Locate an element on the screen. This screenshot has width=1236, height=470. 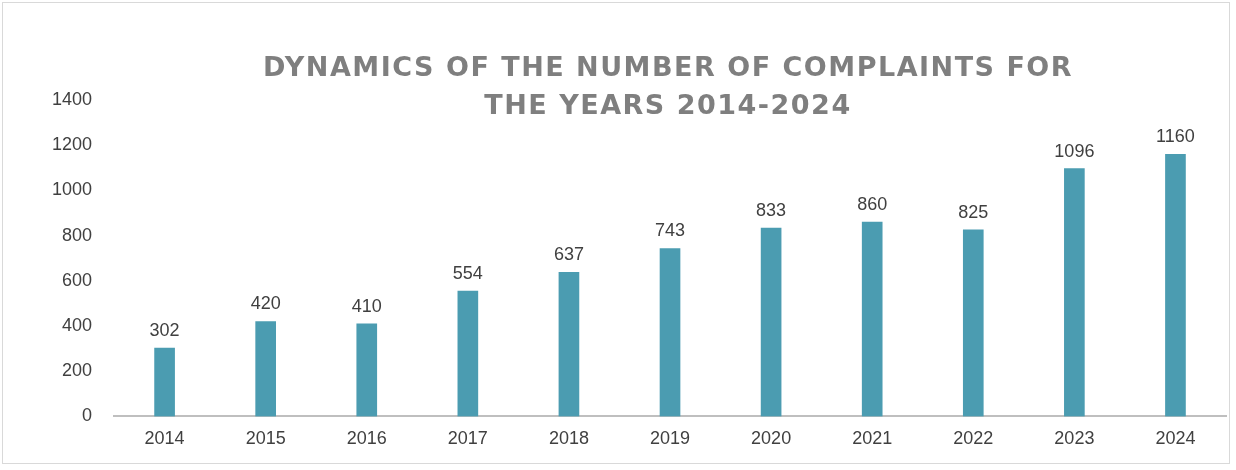
x-tick-label: 2016 is located at coordinates (366, 438).